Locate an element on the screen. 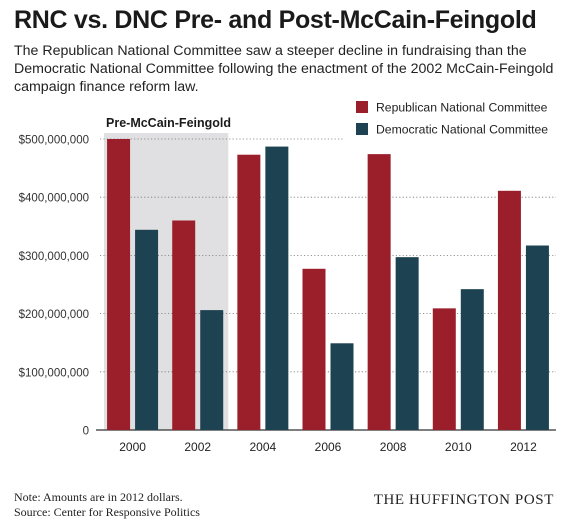 The width and height of the screenshot is (570, 530). x-tick-label: 2002 is located at coordinates (197, 447).